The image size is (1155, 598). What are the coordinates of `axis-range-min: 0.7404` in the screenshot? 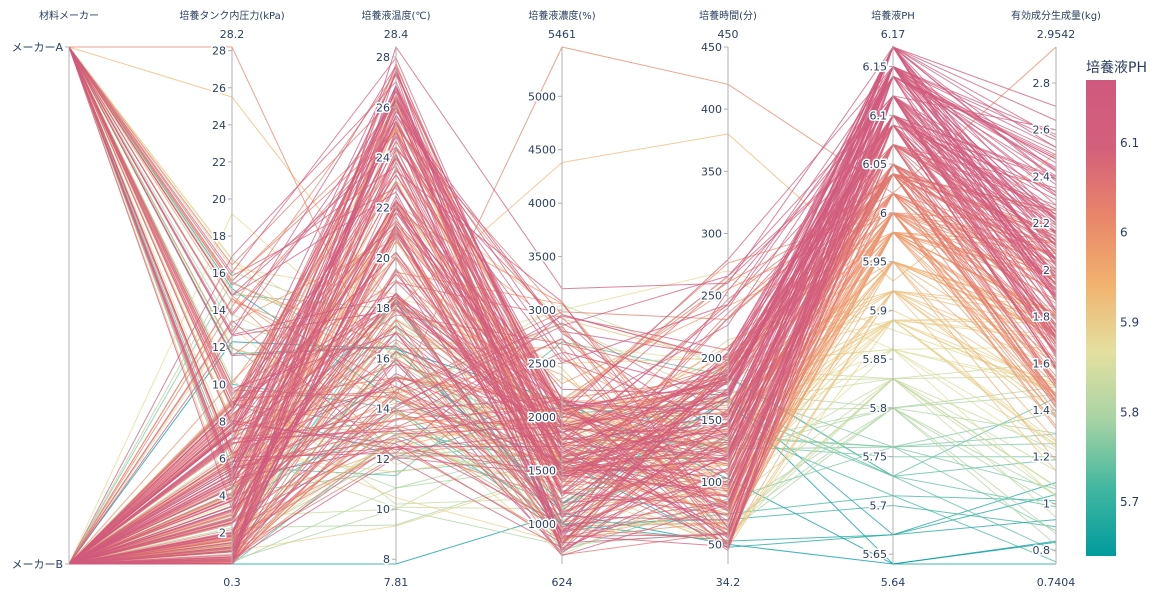 It's located at (1056, 582).